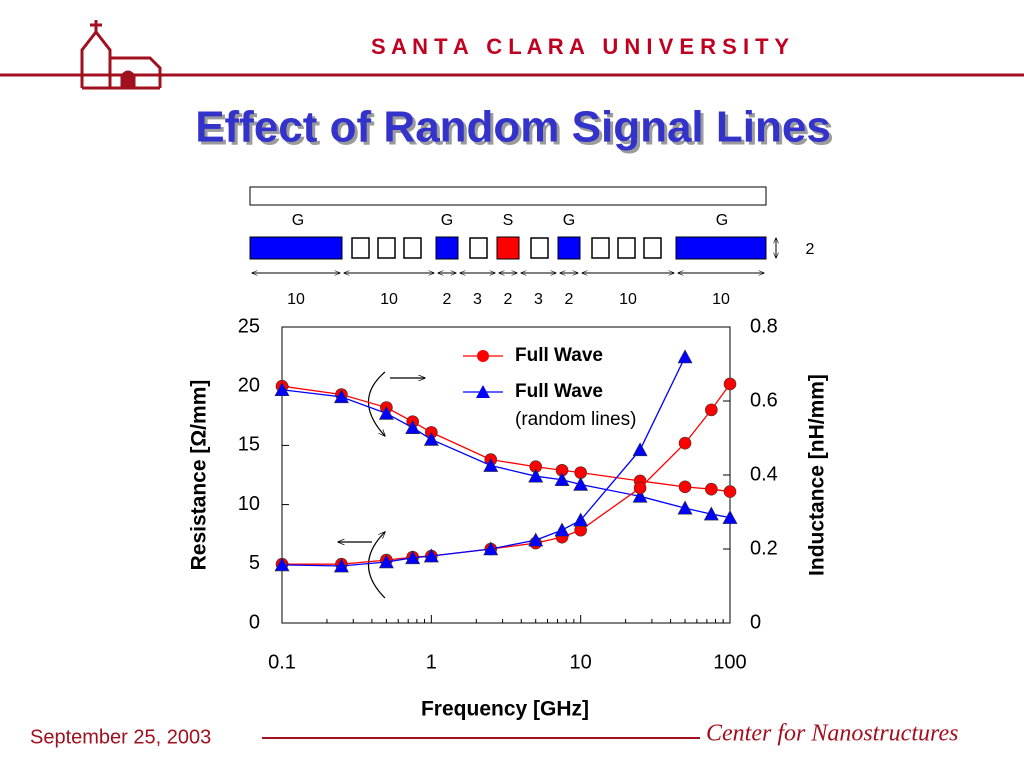  What do you see at coordinates (755, 622) in the screenshot?
I see `y2-tick-label: 0` at bounding box center [755, 622].